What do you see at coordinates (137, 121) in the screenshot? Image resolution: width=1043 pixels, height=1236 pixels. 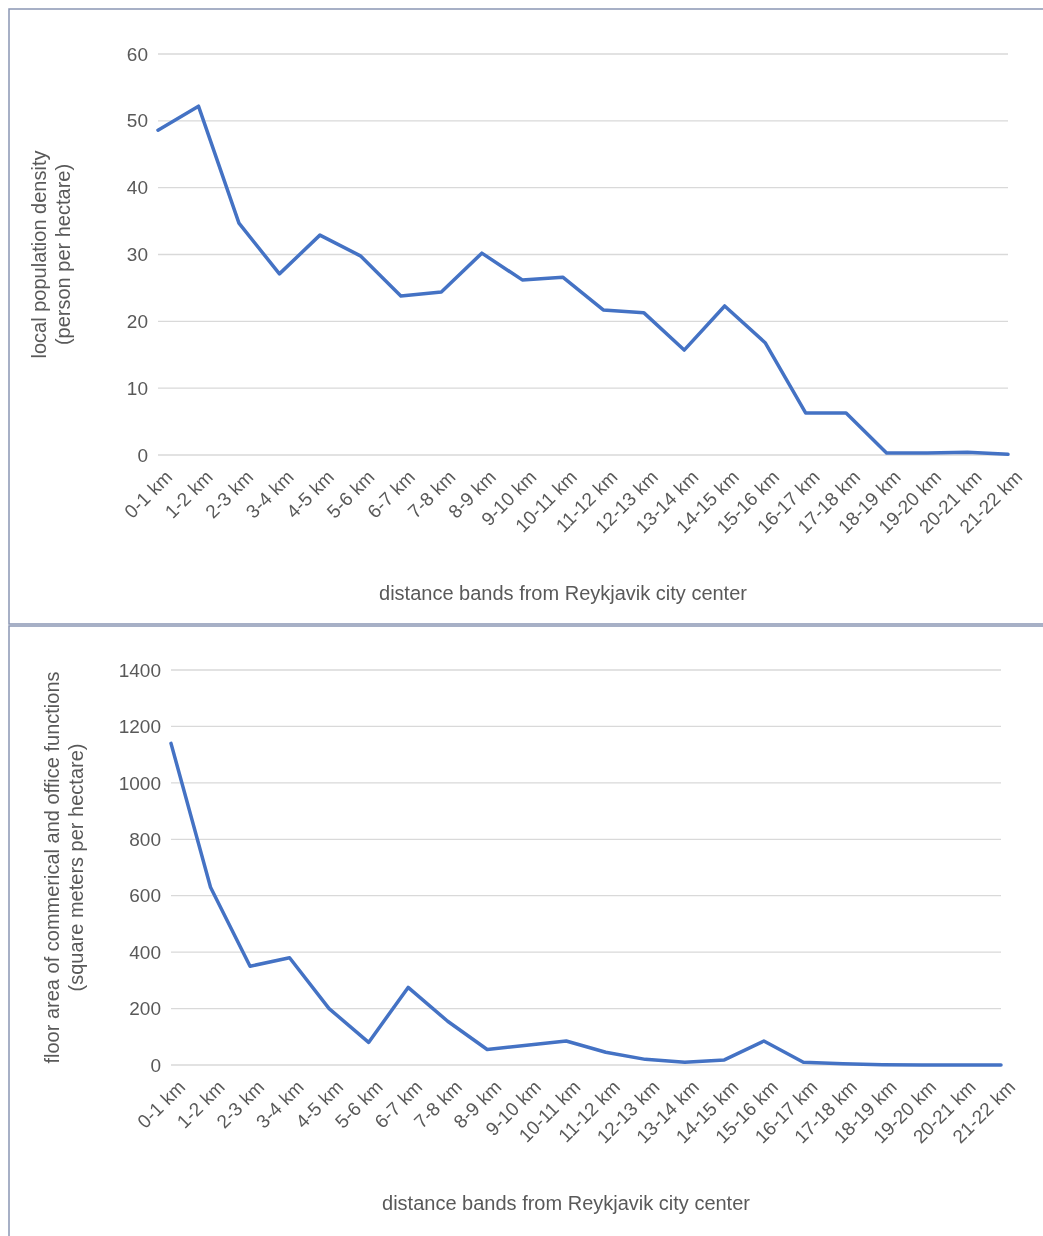 I see `y-tick-label: 50` at bounding box center [137, 121].